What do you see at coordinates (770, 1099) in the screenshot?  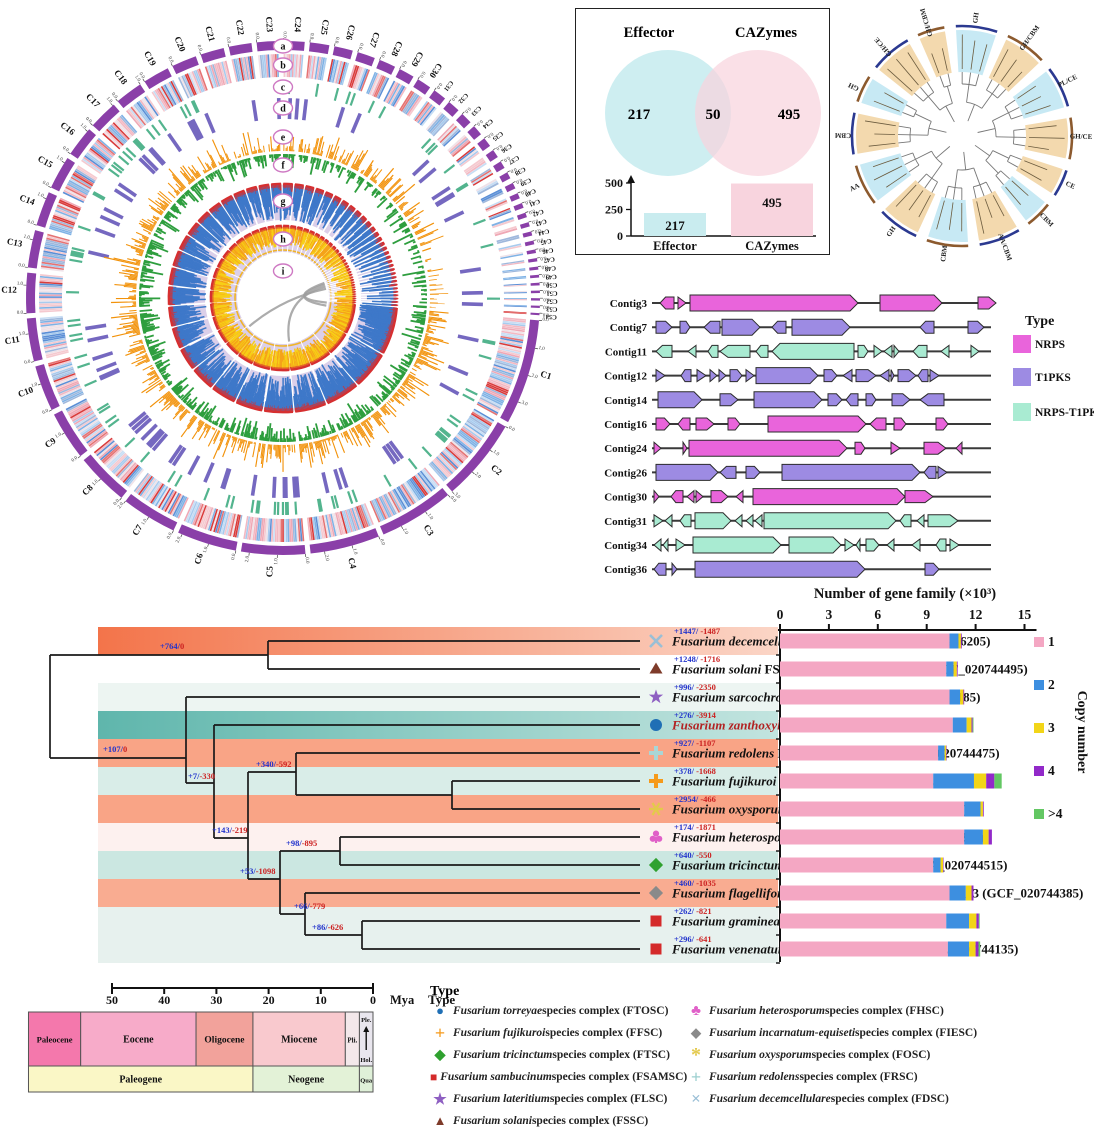 I see `species-legend-name: Fusarium decemcellulare` at bounding box center [770, 1099].